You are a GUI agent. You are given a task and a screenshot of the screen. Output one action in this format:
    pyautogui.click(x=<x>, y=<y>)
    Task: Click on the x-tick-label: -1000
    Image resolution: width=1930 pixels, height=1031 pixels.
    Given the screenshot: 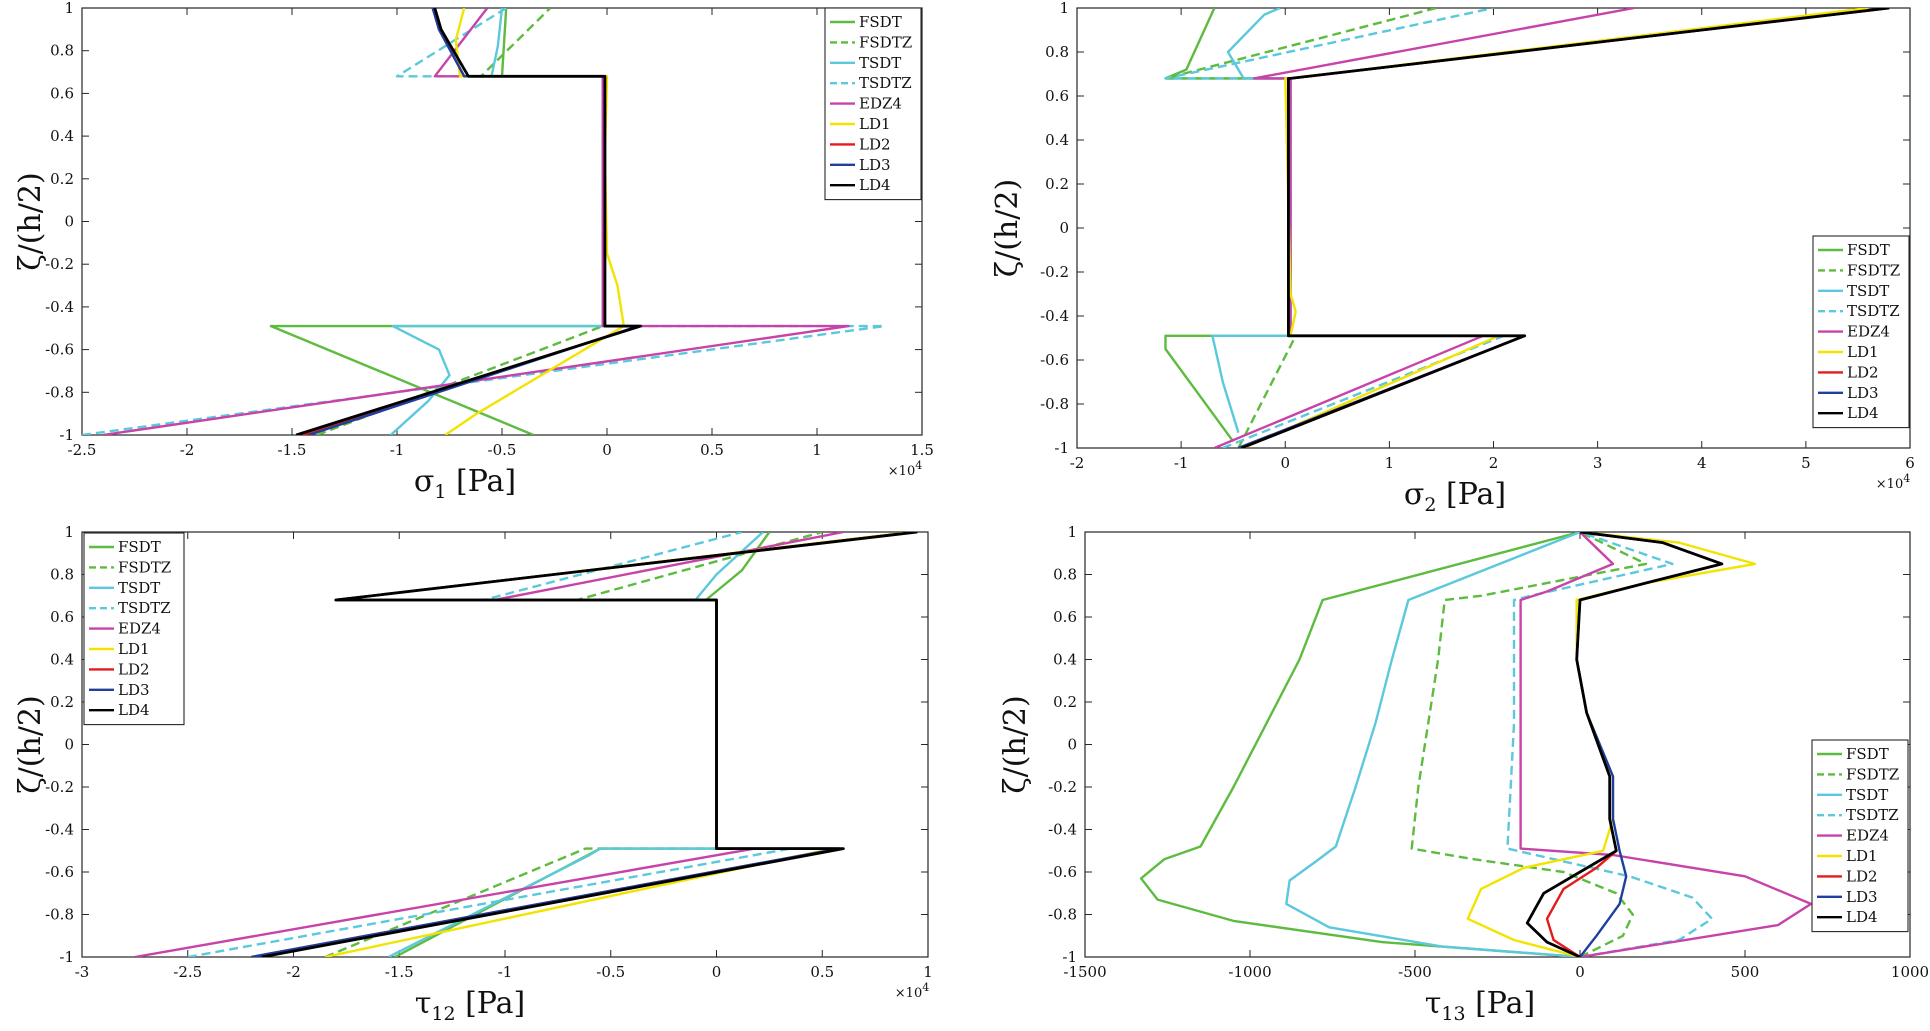 What is the action you would take?
    pyautogui.click(x=1249, y=972)
    